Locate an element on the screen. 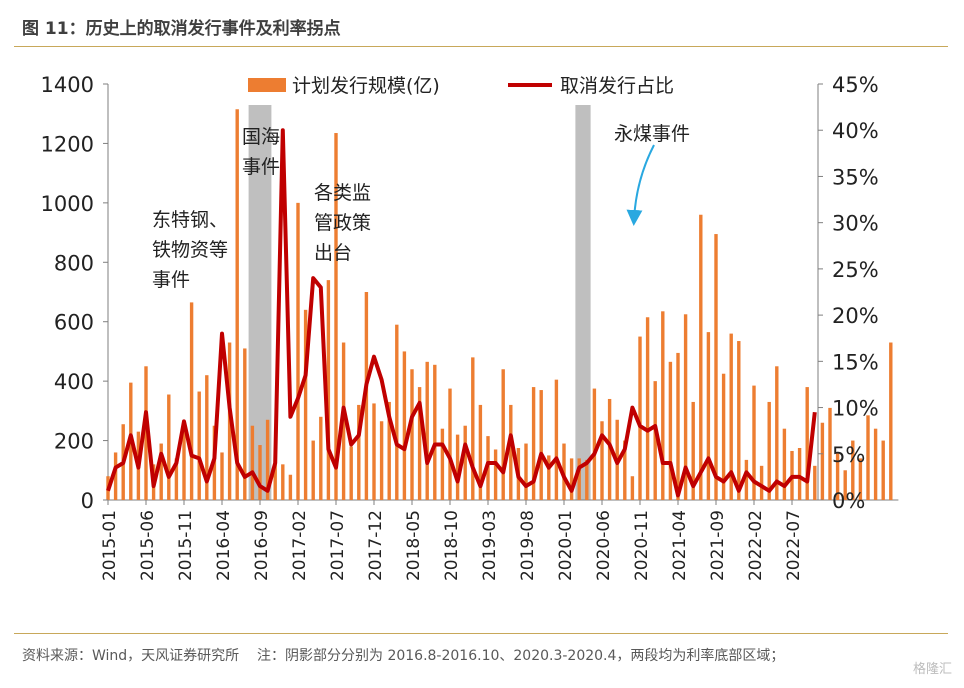 This screenshot has height=688, width=964. y-tick-label: 200 is located at coordinates (74, 442).